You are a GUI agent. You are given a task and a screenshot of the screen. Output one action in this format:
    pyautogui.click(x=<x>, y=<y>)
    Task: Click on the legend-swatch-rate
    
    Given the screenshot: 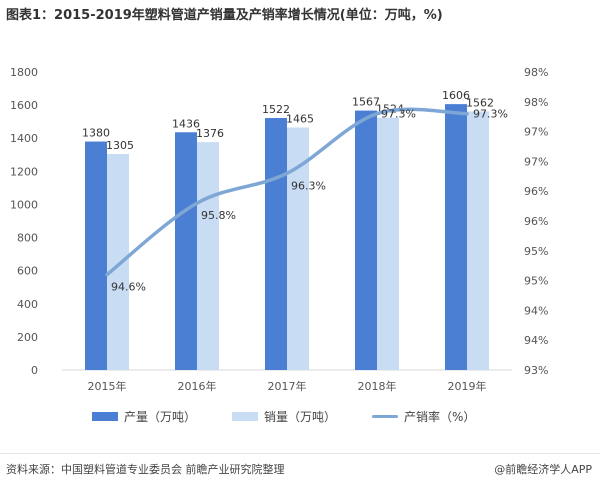 What is the action you would take?
    pyautogui.click(x=385, y=416)
    